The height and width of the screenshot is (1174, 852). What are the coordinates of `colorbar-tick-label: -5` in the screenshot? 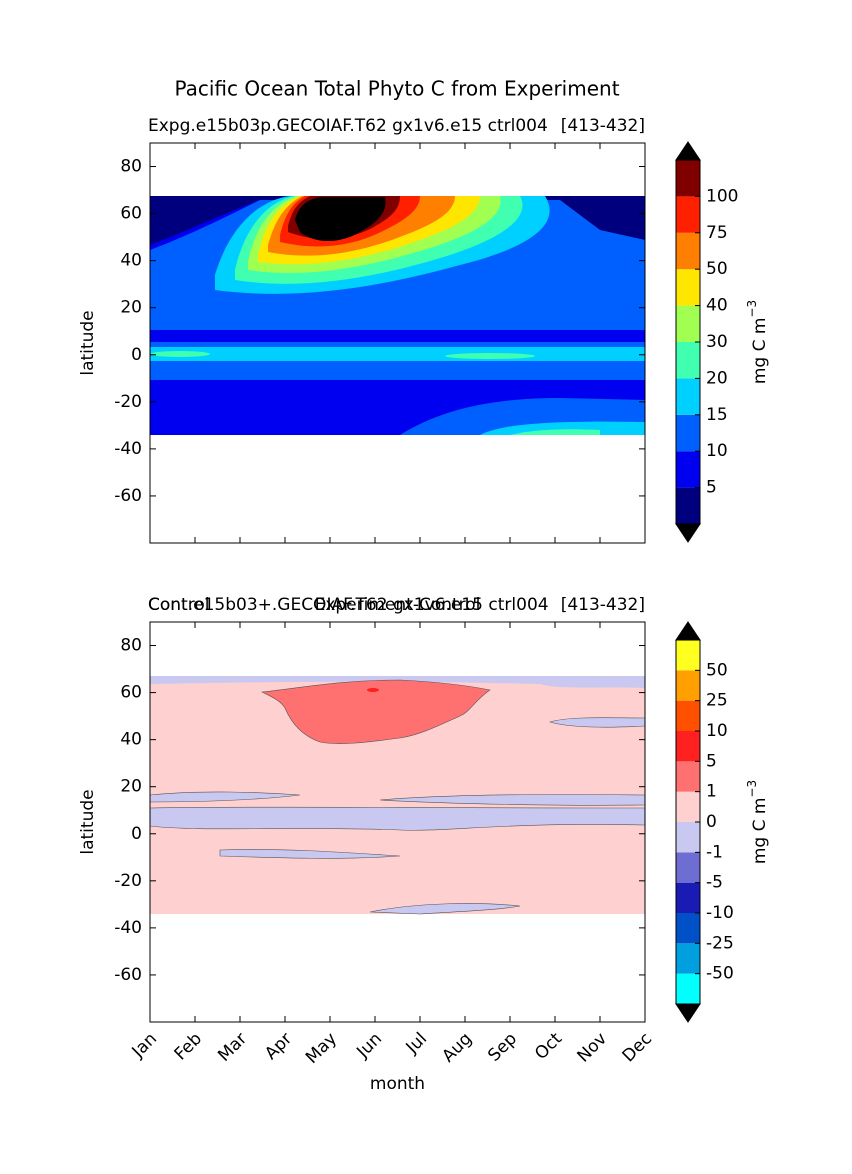 It's located at (714, 883).